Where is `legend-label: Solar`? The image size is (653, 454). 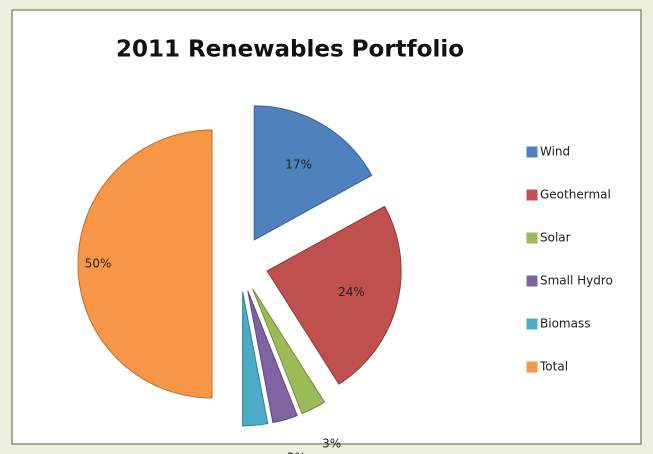
legend-label: Solar is located at coordinates (555, 238).